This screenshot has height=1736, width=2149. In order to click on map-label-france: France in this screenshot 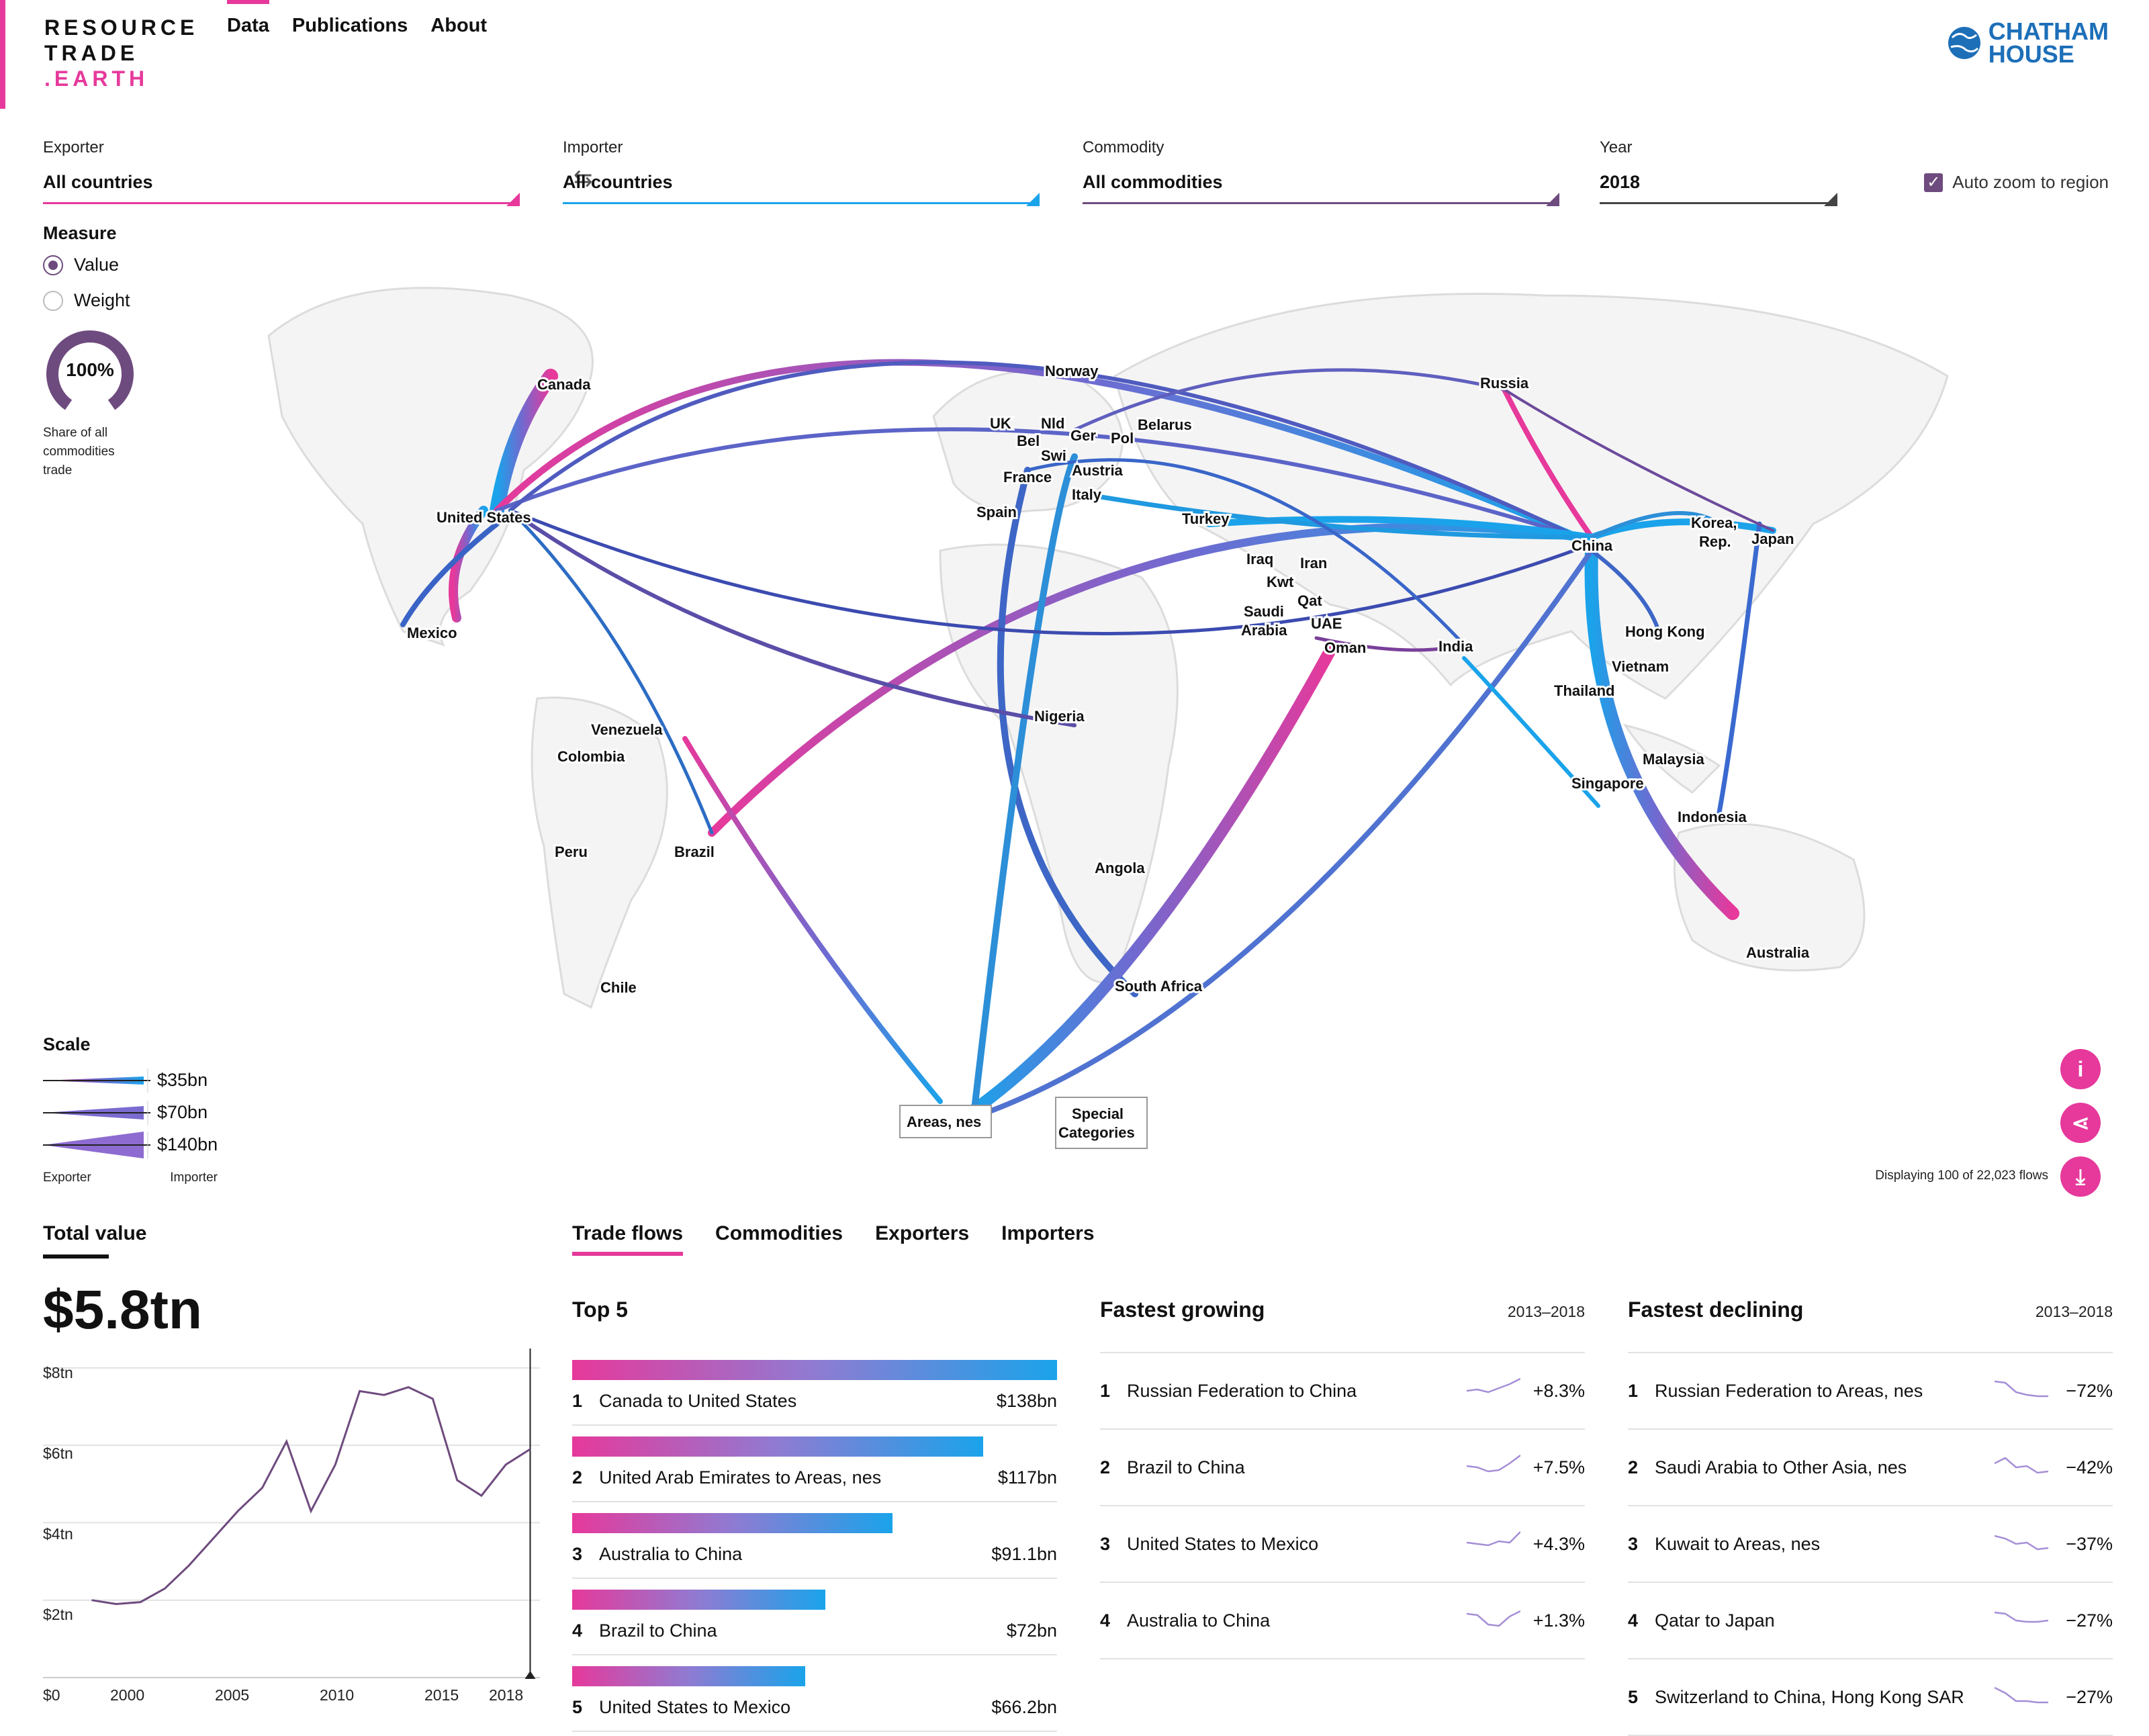, I will do `click(1027, 477)`.